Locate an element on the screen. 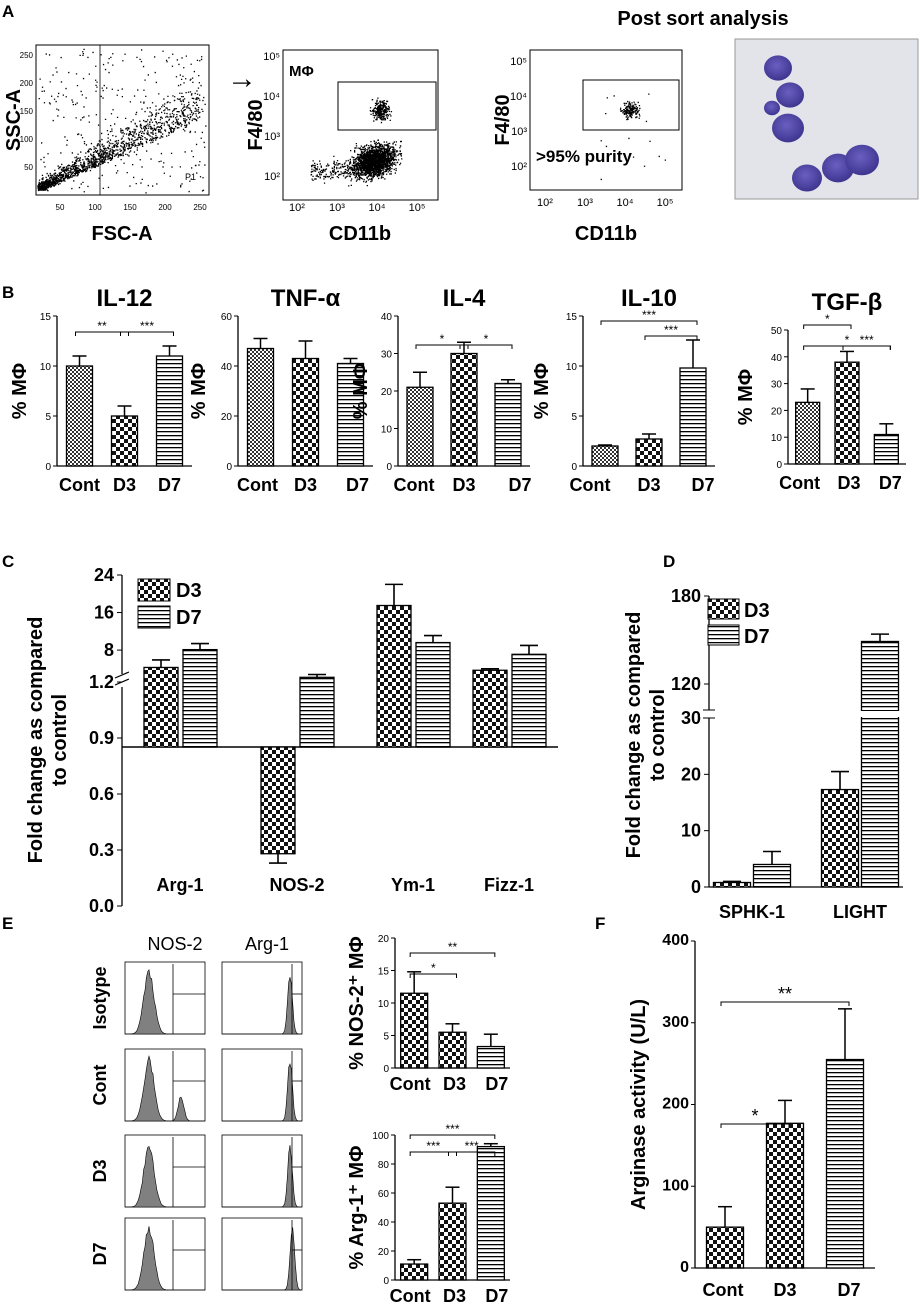 This screenshot has height=1304, width=923. chart-B_IL4: 0 10 20 30 40 Cont D3 D7 * * IL-4 % MΦ is located at coordinates (441, 390).